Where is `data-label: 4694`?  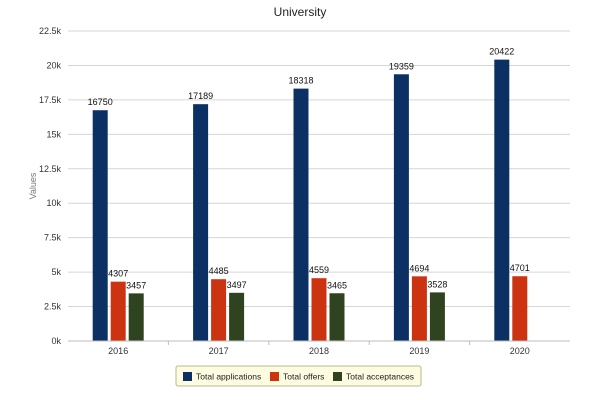 data-label: 4694 is located at coordinates (419, 268).